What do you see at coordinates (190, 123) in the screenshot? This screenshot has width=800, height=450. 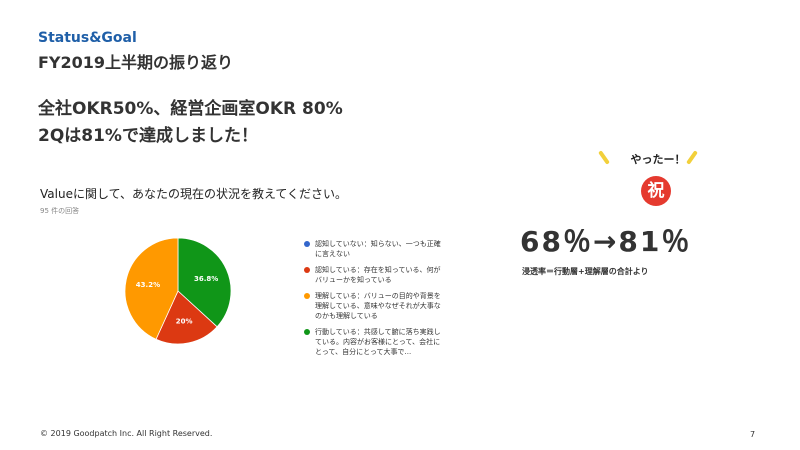 I see `headline: 全社OKR50%、経営企画室OKR 80% 2Qは81%で達成しました！` at bounding box center [190, 123].